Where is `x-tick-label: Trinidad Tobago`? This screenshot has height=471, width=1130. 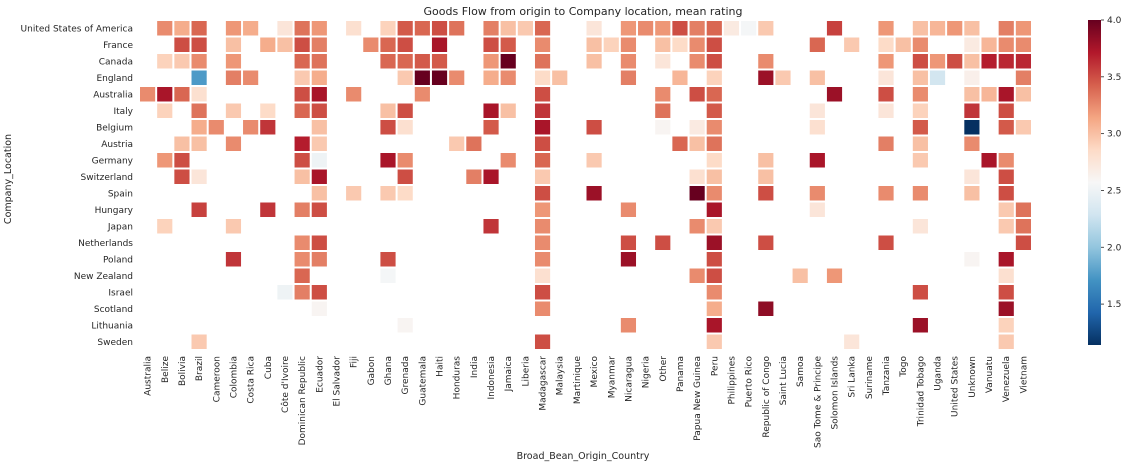 x-tick-label: Trinidad Tobago is located at coordinates (921, 392).